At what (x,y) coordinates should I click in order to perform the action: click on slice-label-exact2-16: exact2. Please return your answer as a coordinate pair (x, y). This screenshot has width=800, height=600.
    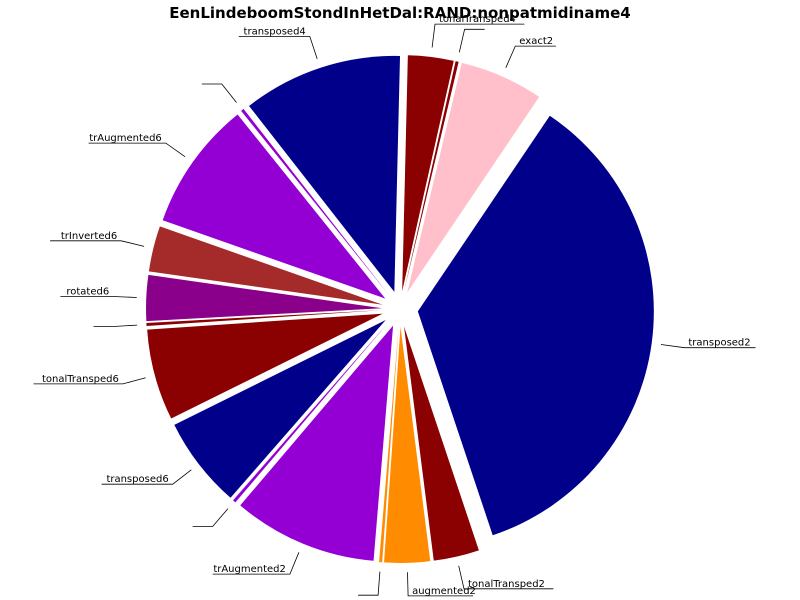
    Looking at the image, I should click on (536, 41).